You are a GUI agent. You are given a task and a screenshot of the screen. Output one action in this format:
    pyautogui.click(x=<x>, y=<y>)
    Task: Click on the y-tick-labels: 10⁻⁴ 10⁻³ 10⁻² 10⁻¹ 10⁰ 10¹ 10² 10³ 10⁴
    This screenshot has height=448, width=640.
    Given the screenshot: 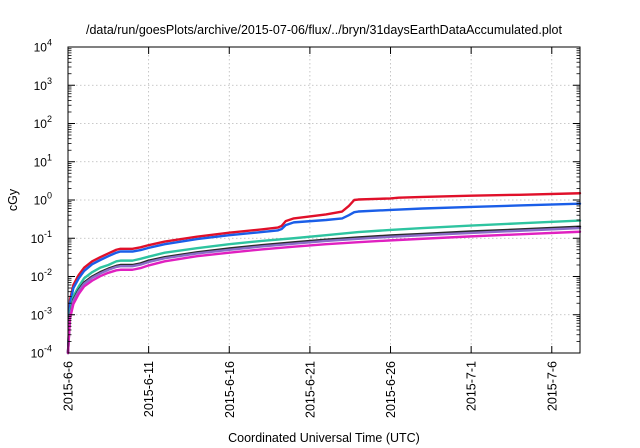 What is the action you would take?
    pyautogui.click(x=41, y=199)
    